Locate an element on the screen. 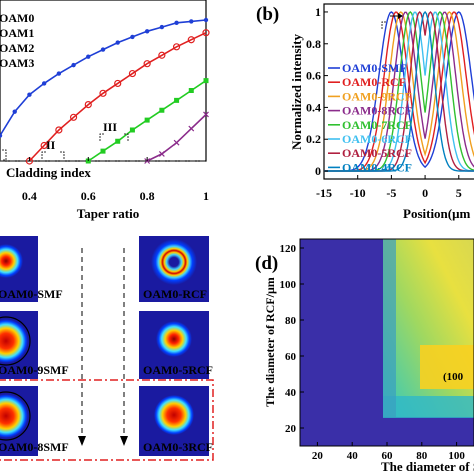 The height and width of the screenshot is (474, 474). mode-spot-oam0-3rcf is located at coordinates (174, 415).